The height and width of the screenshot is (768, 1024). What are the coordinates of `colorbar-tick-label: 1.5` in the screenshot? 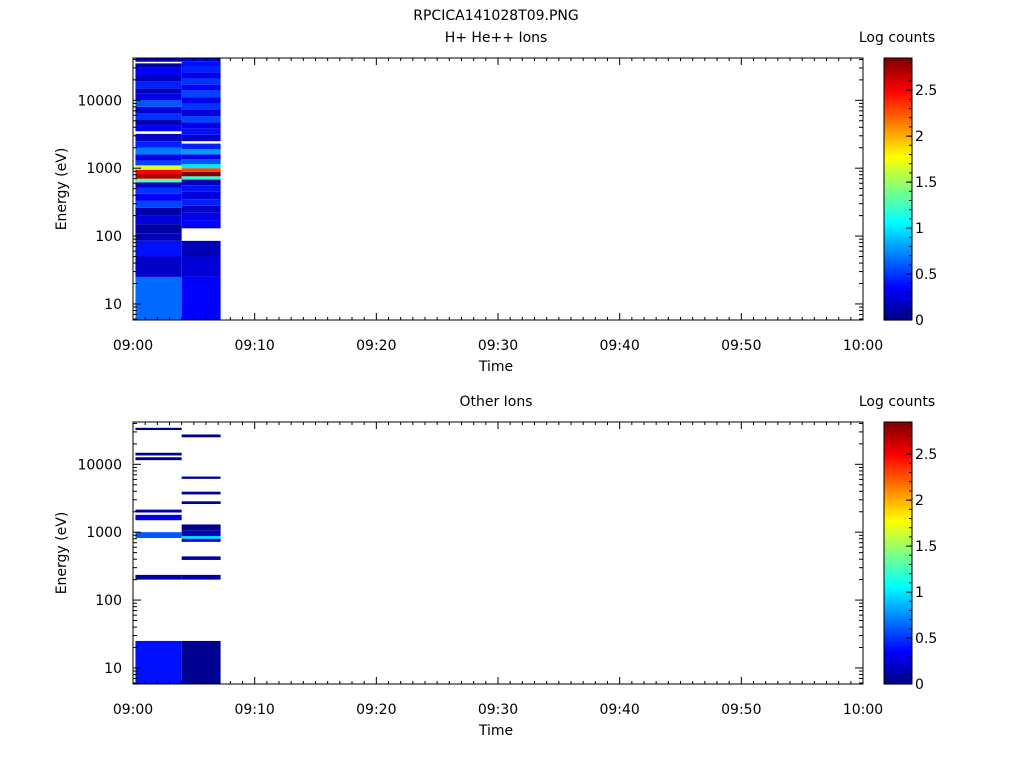 It's located at (926, 183).